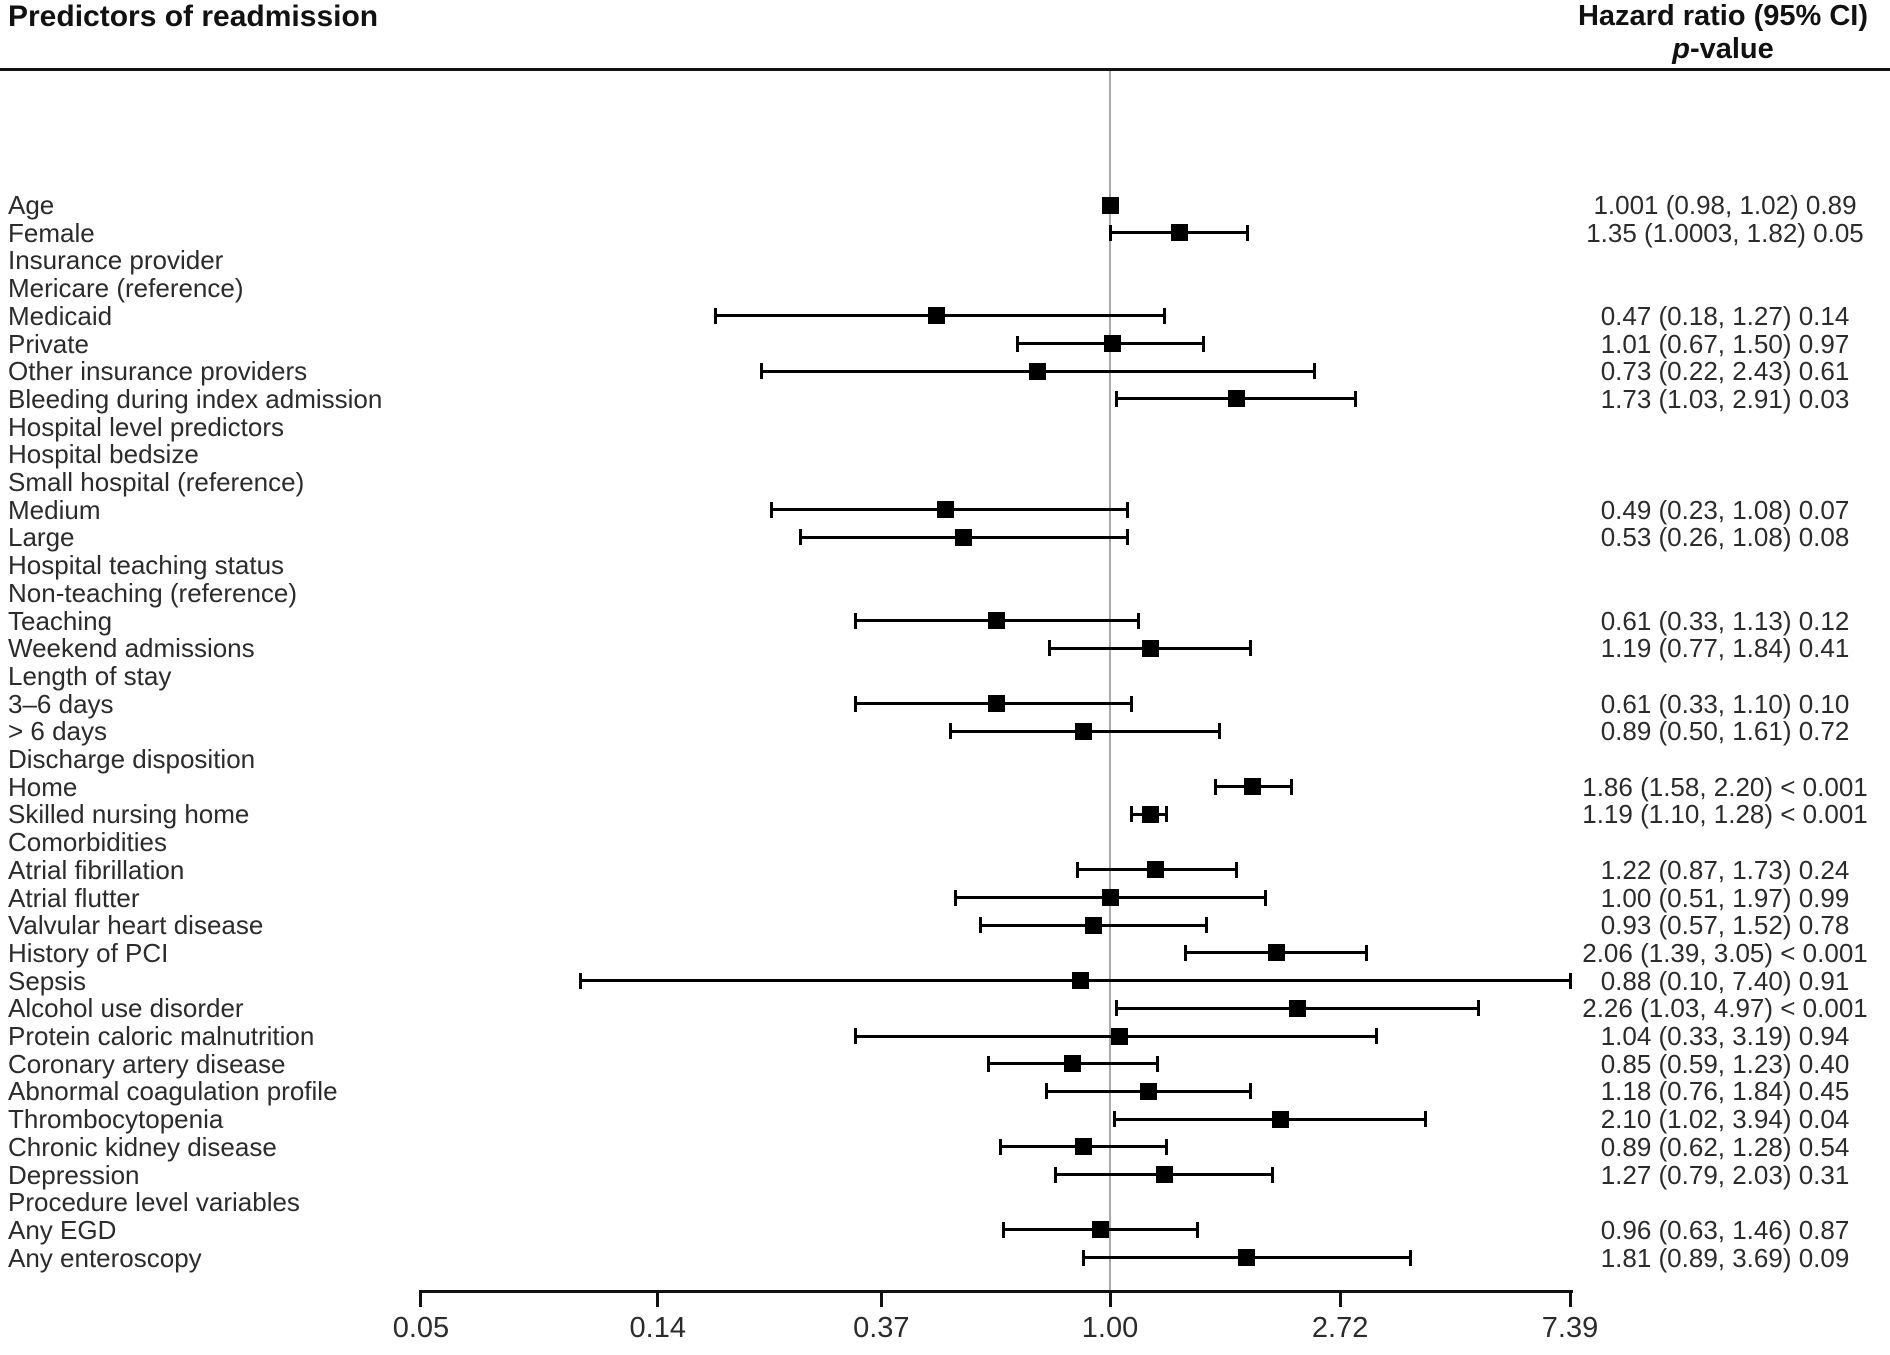 The image size is (1890, 1355). What do you see at coordinates (1725, 1146) in the screenshot?
I see `row-value-text: 0.89 (0.62, 1.28) 0.54` at bounding box center [1725, 1146].